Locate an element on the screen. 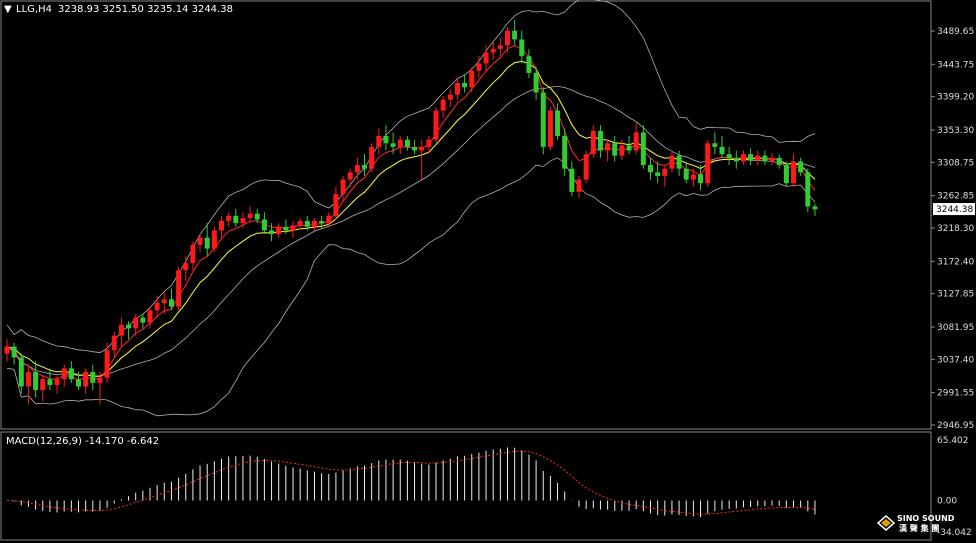 The image size is (976, 543). macd-tick-label: 65.402 is located at coordinates (953, 441).